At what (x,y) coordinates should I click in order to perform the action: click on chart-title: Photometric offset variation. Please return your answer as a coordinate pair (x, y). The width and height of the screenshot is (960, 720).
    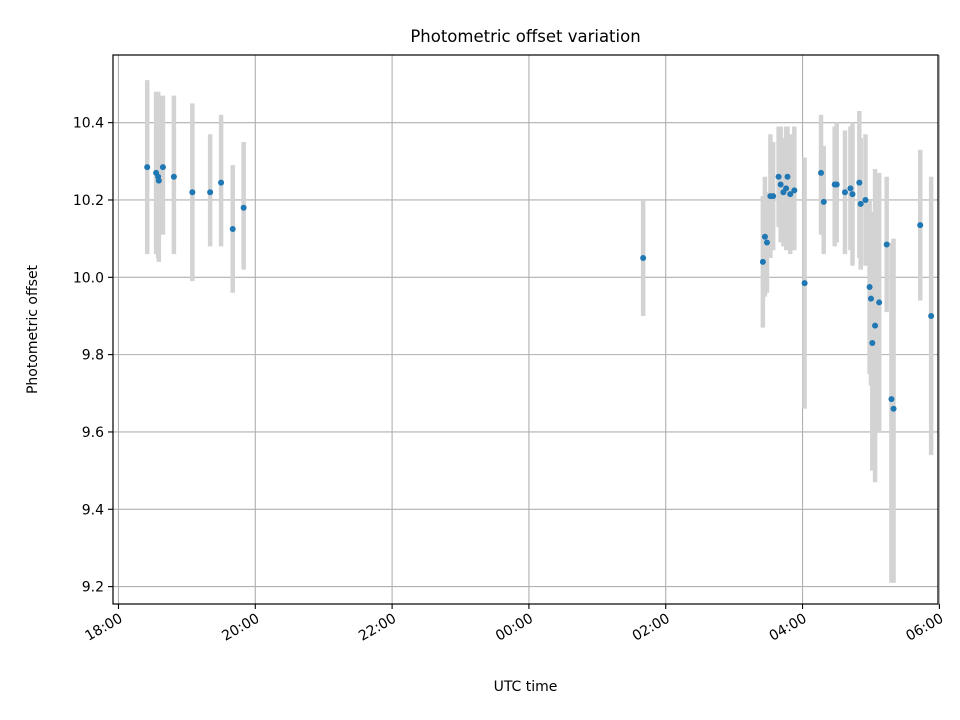
    Looking at the image, I should click on (525, 36).